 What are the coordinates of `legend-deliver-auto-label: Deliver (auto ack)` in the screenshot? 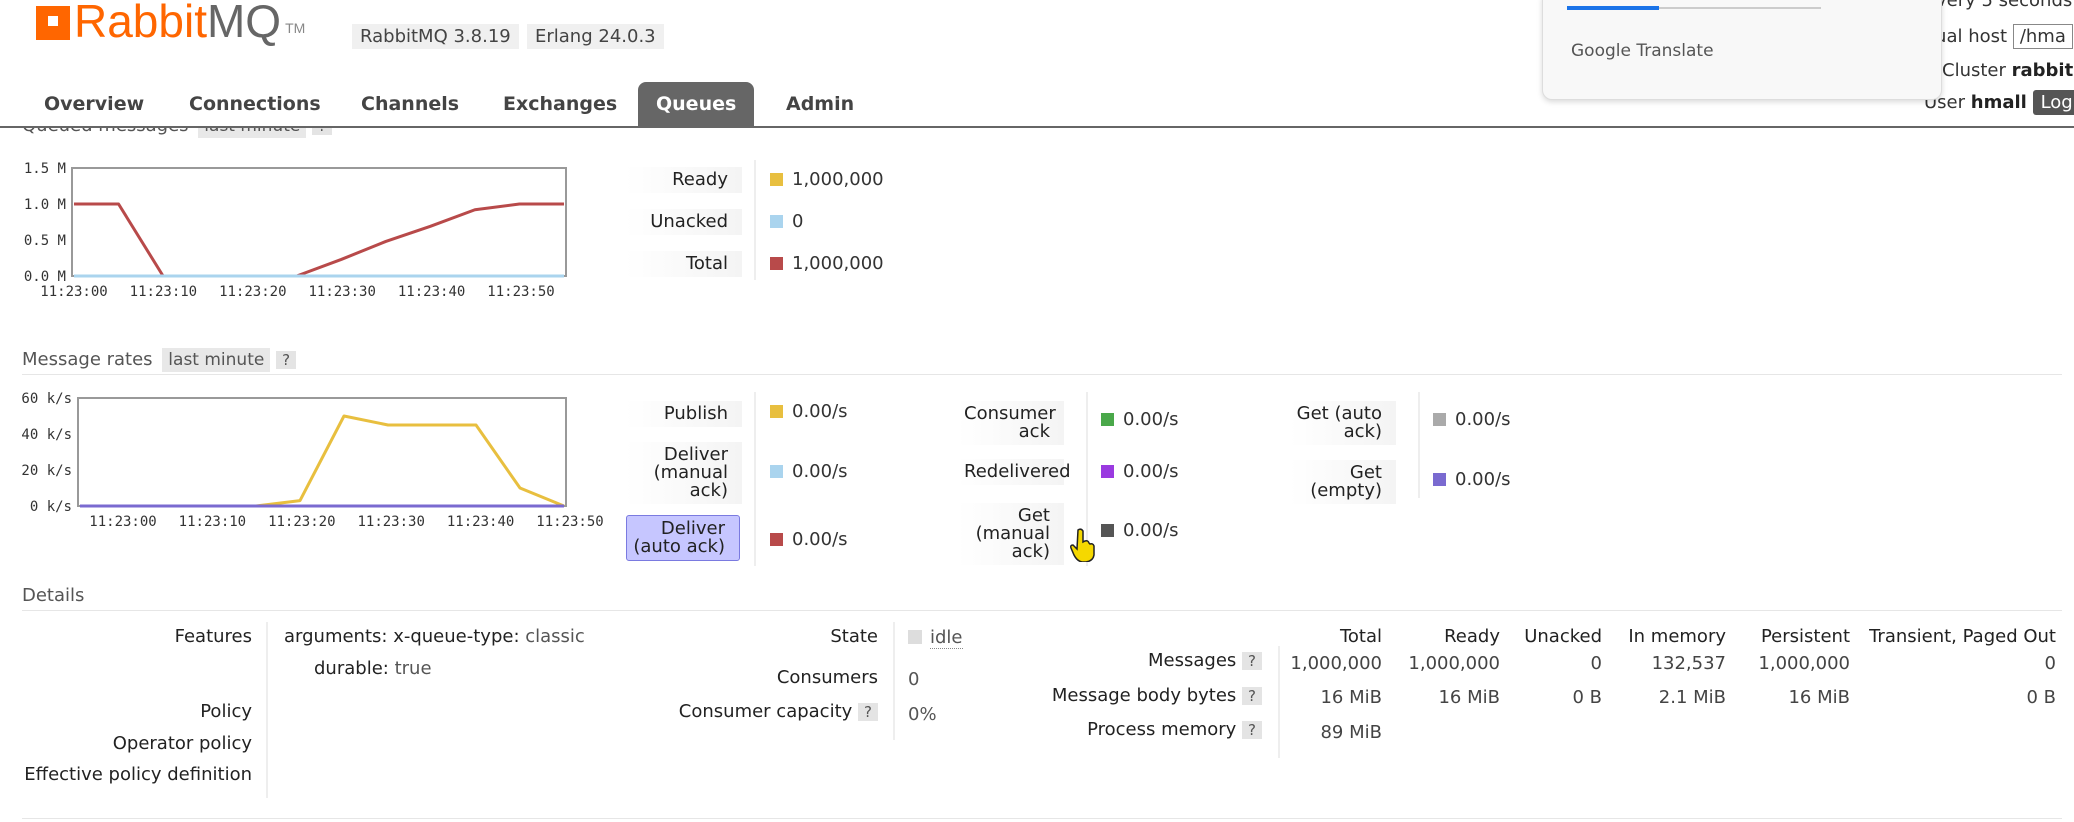 It's located at (683, 538).